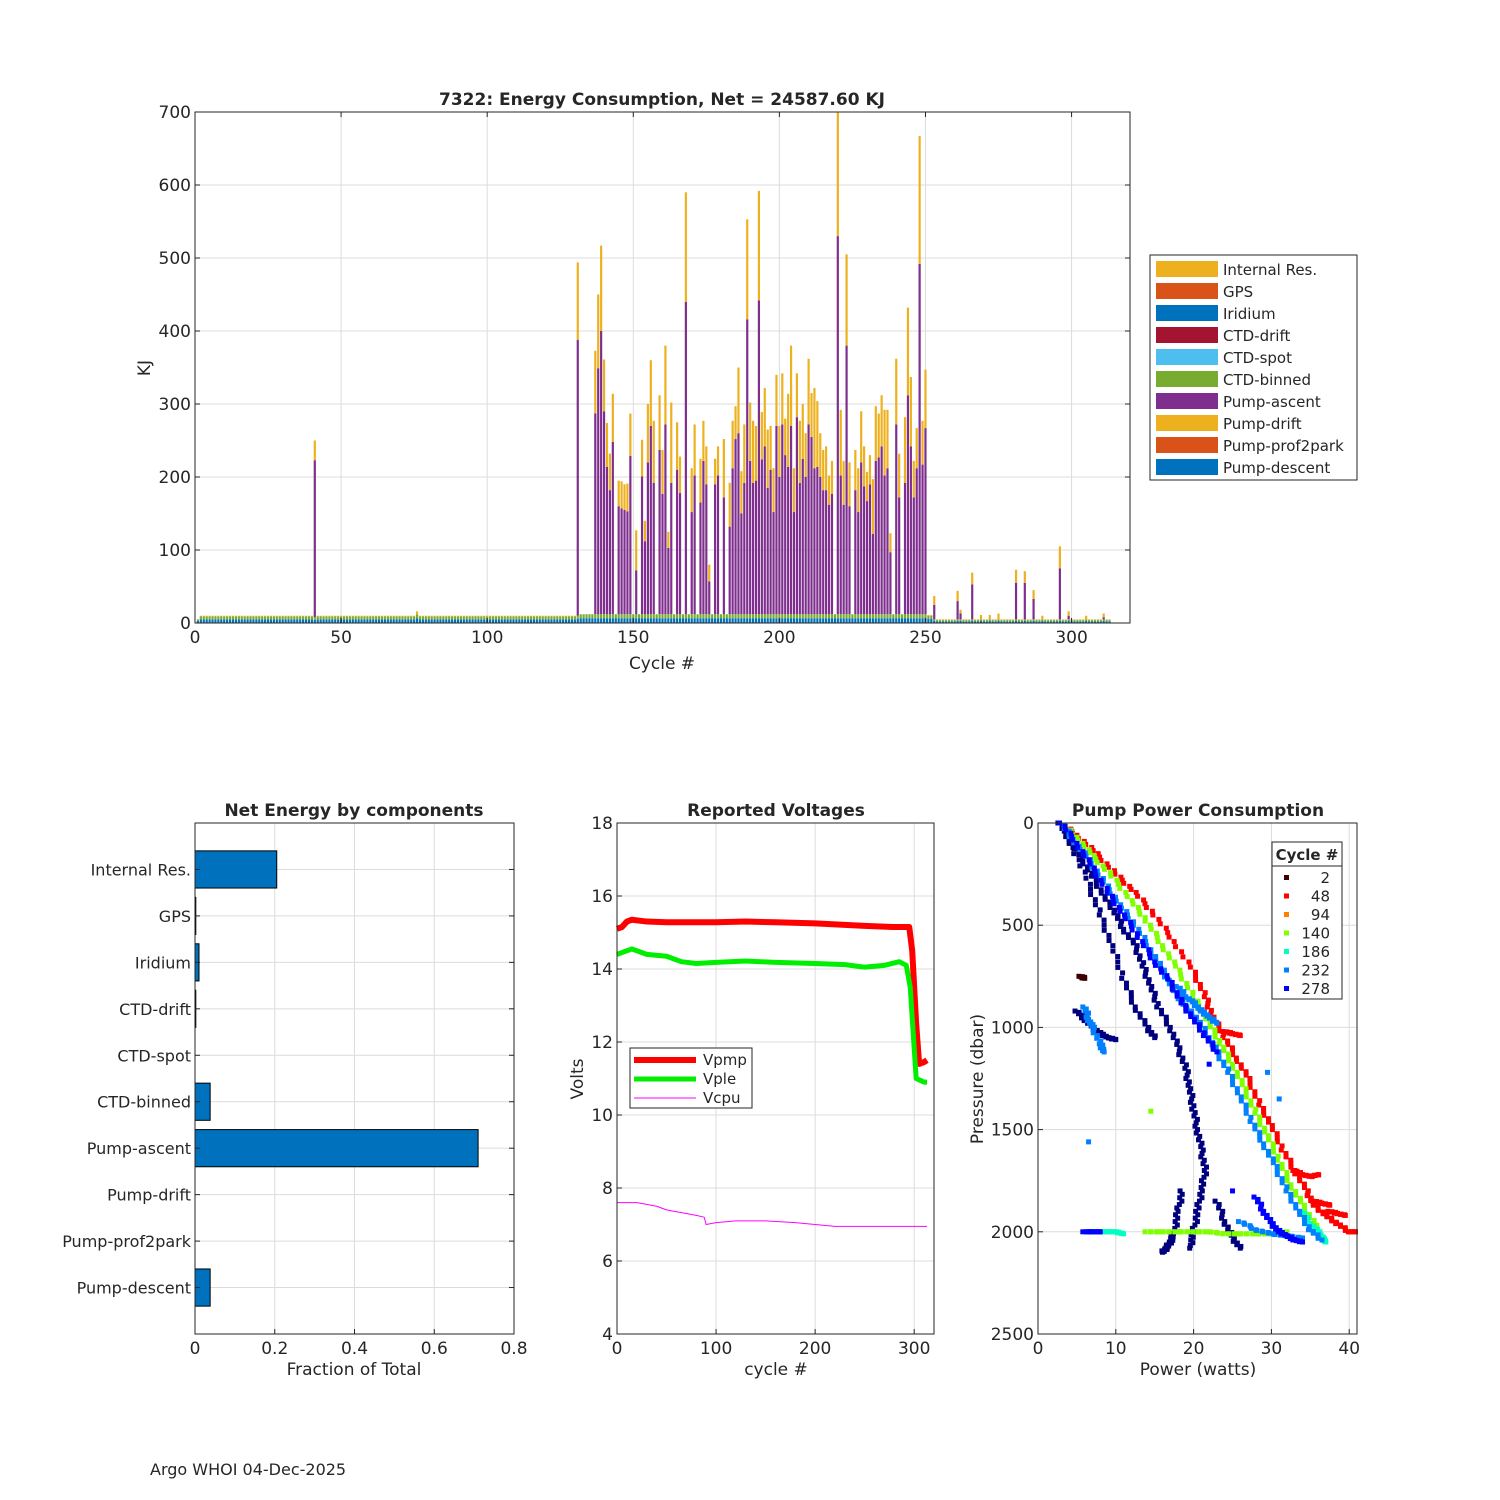 The height and width of the screenshot is (1500, 1500). I want to click on y-tick-label: 8, so click(607, 1189).